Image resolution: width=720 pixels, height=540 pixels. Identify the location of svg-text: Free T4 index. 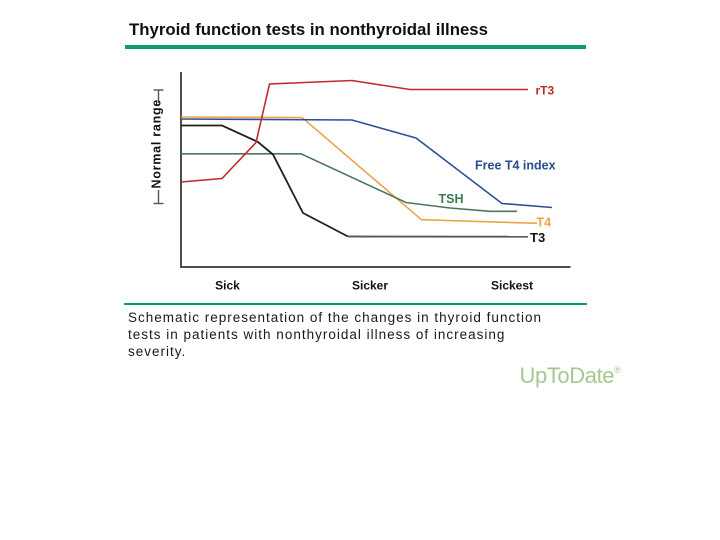
(515, 166).